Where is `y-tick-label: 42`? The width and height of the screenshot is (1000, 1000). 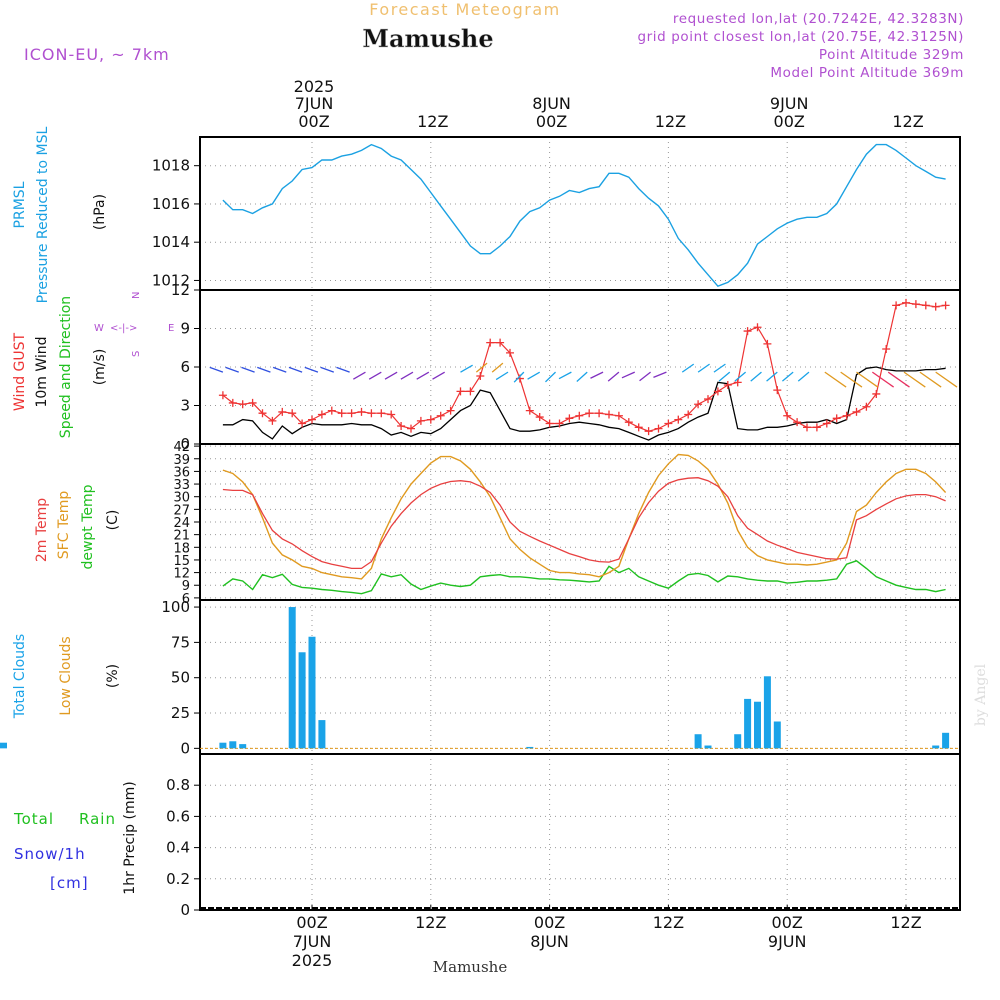 y-tick-label: 42 is located at coordinates (181, 447).